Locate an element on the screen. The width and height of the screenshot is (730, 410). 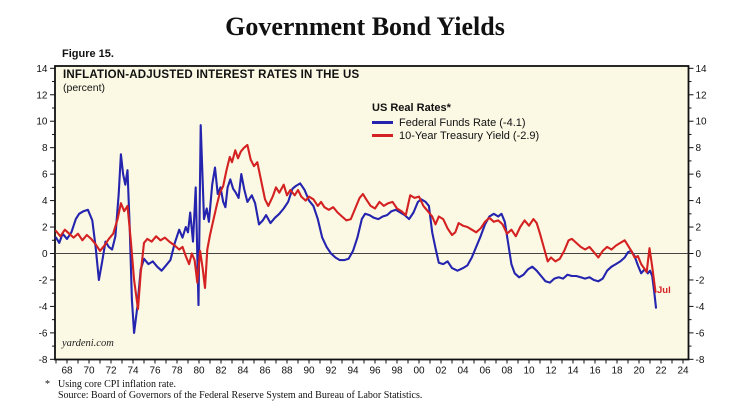
legend-item-federal-funds: Federal Funds Rate (-4.1) is located at coordinates (455, 122).